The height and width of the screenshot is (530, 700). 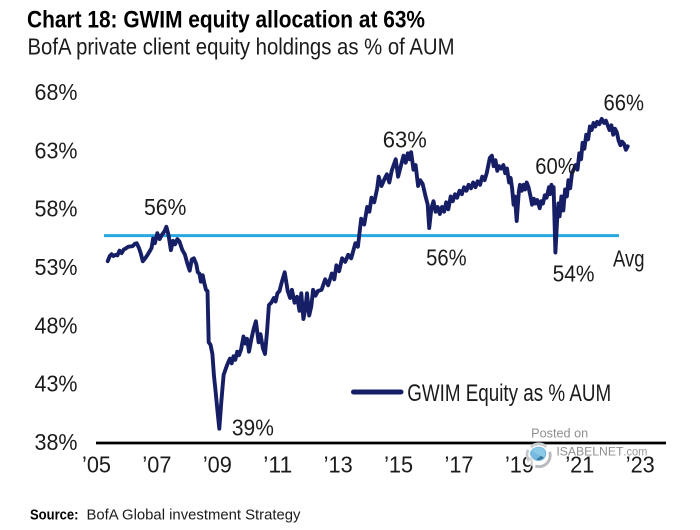 I want to click on svg-text: ’15, so click(x=398, y=465).